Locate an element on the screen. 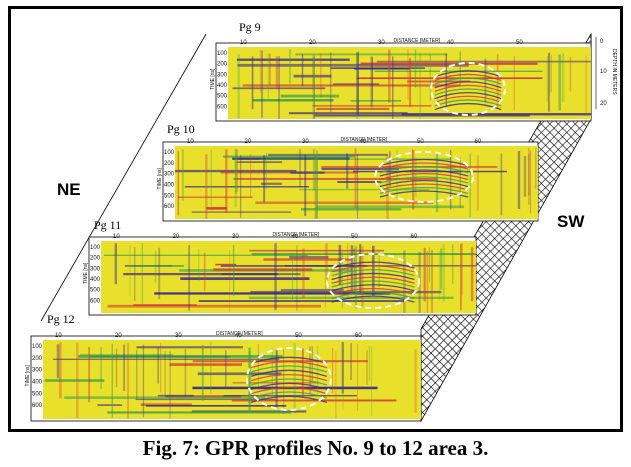  profile-label: Pg 9 is located at coordinates (250, 27).